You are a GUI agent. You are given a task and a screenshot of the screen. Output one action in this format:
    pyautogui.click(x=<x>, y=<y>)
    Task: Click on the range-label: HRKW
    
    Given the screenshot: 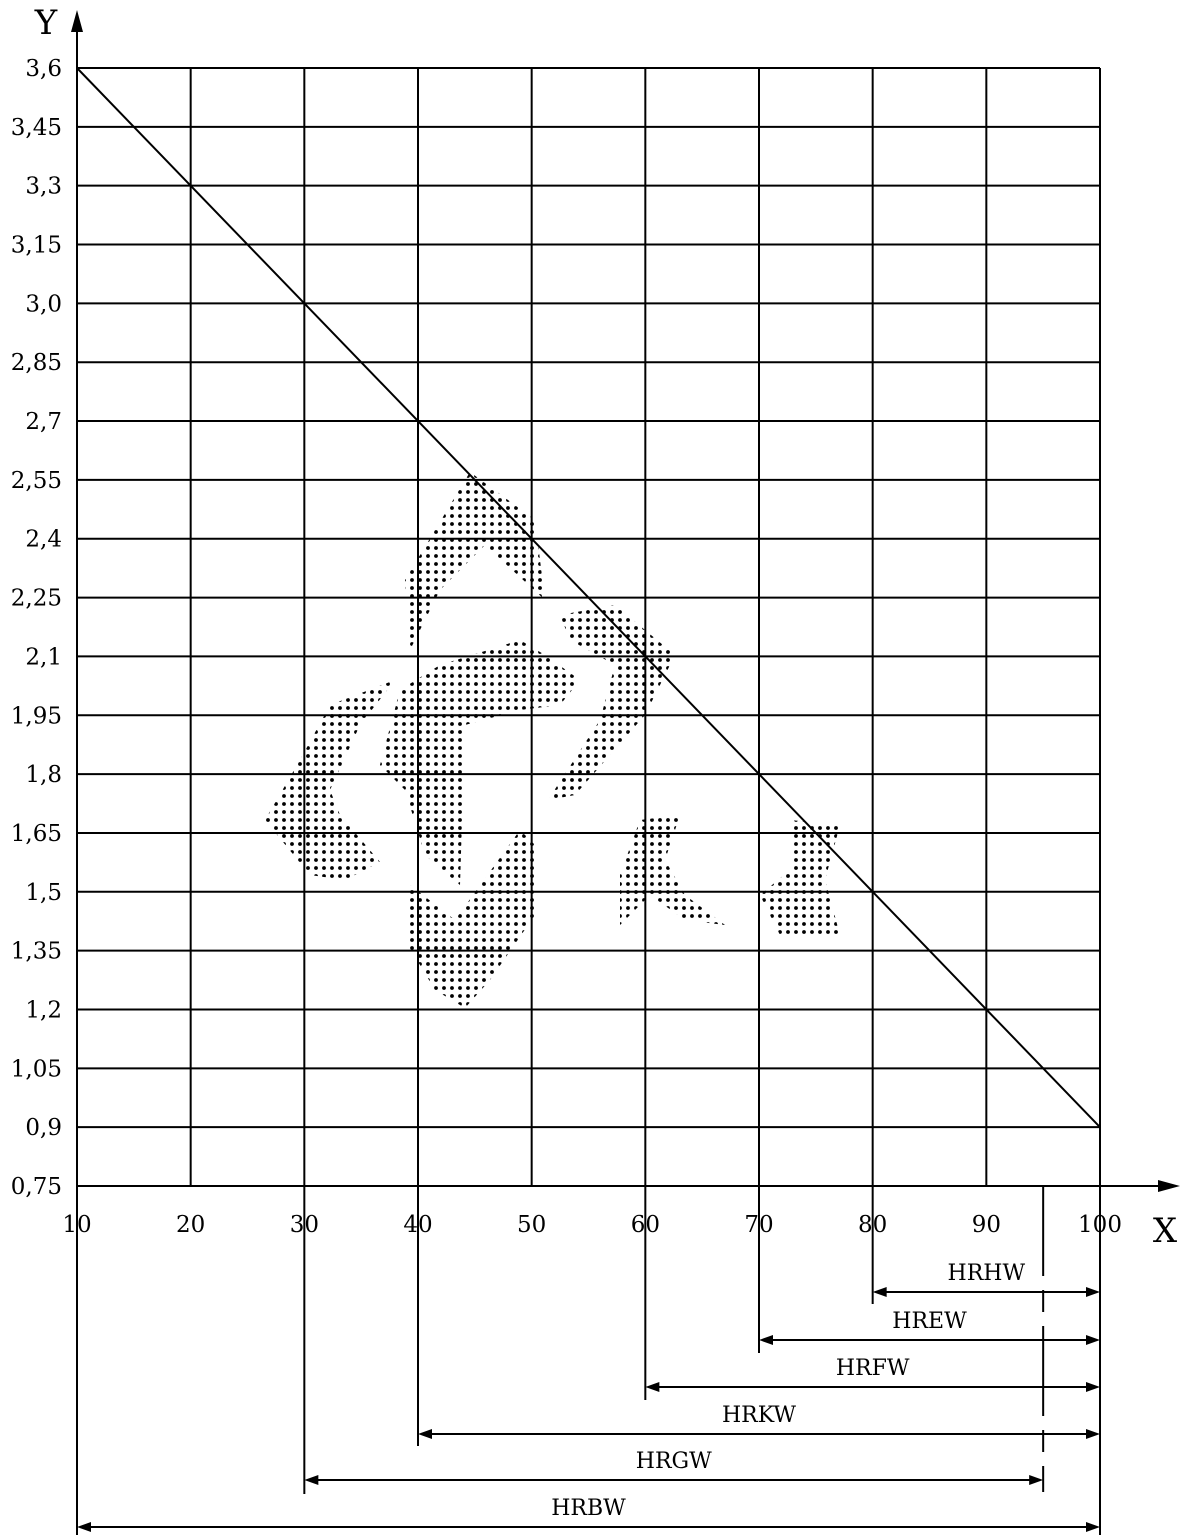 What is the action you would take?
    pyautogui.click(x=759, y=1415)
    